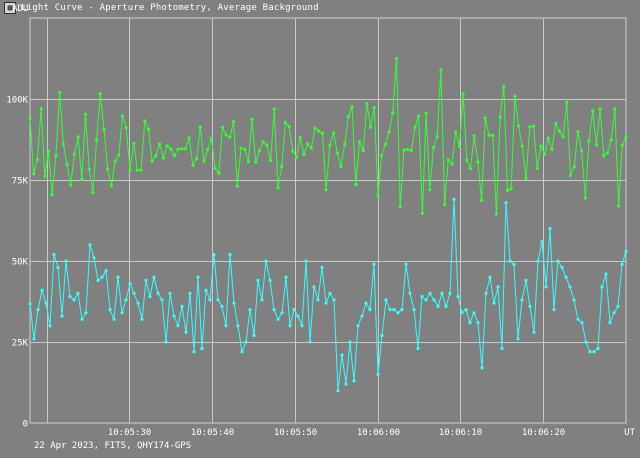  I want to click on x-tick-label: 10:05:30, so click(129, 433).